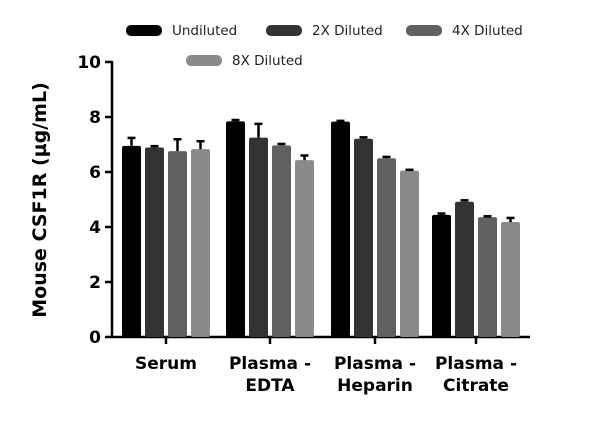  I want to click on y-tick-label: 2, so click(95, 283).